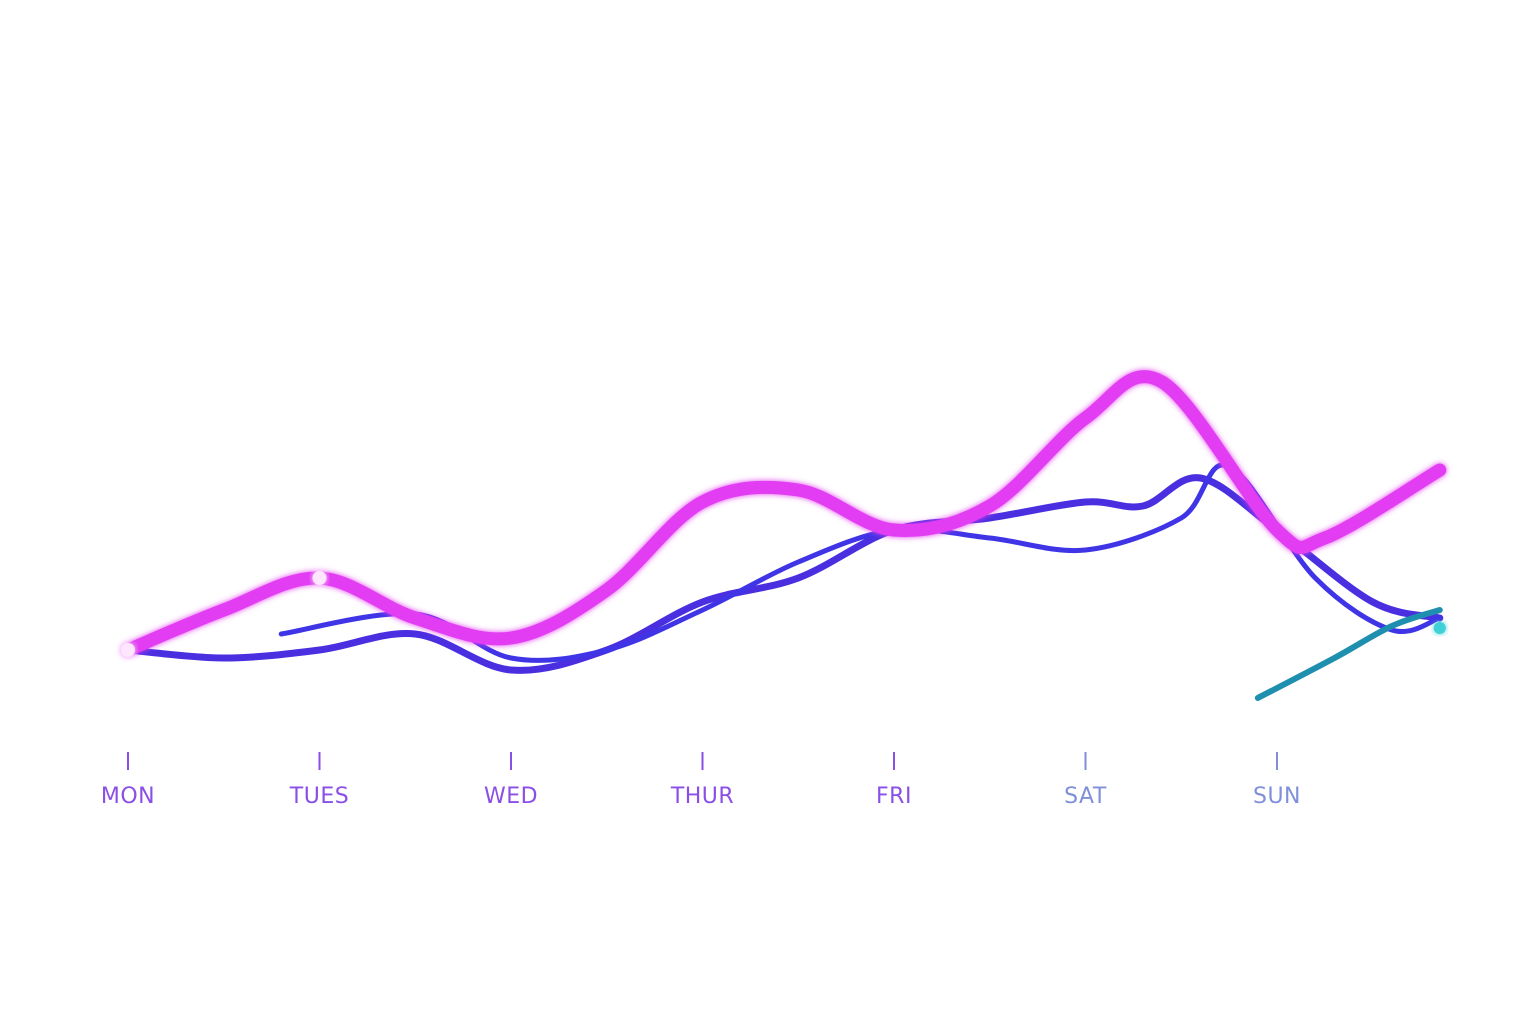 Image resolution: width=1536 pixels, height=1024 pixels. What do you see at coordinates (1277, 796) in the screenshot?
I see `x-tick-label-sun: SUN` at bounding box center [1277, 796].